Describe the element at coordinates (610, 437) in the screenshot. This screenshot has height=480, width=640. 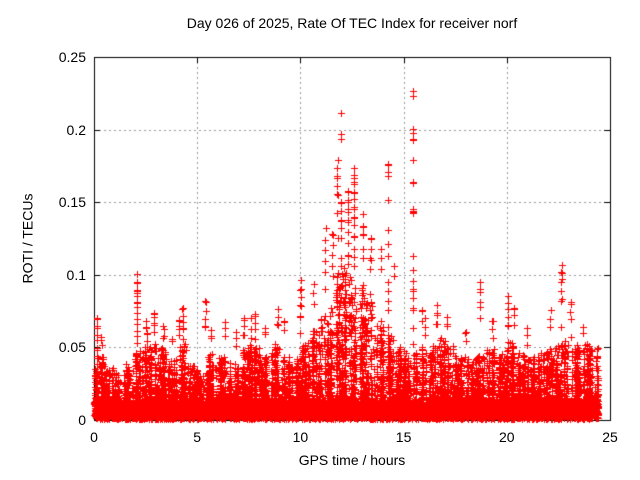
I see `x-tick-label: 25` at that location.